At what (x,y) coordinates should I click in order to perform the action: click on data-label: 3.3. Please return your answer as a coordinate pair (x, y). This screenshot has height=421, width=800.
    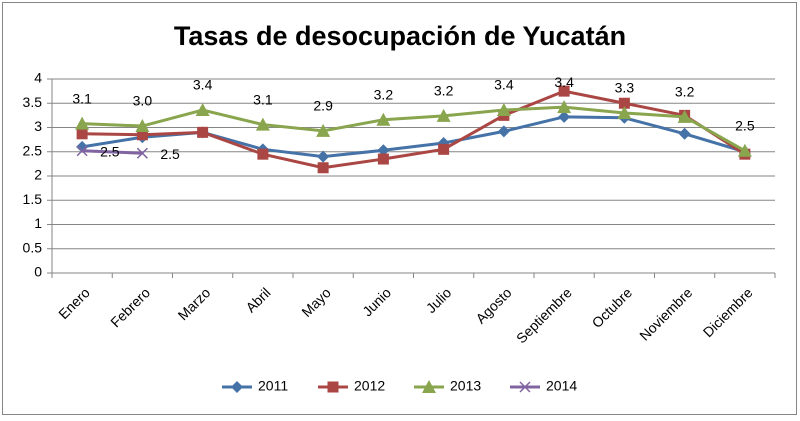
    Looking at the image, I should click on (625, 88).